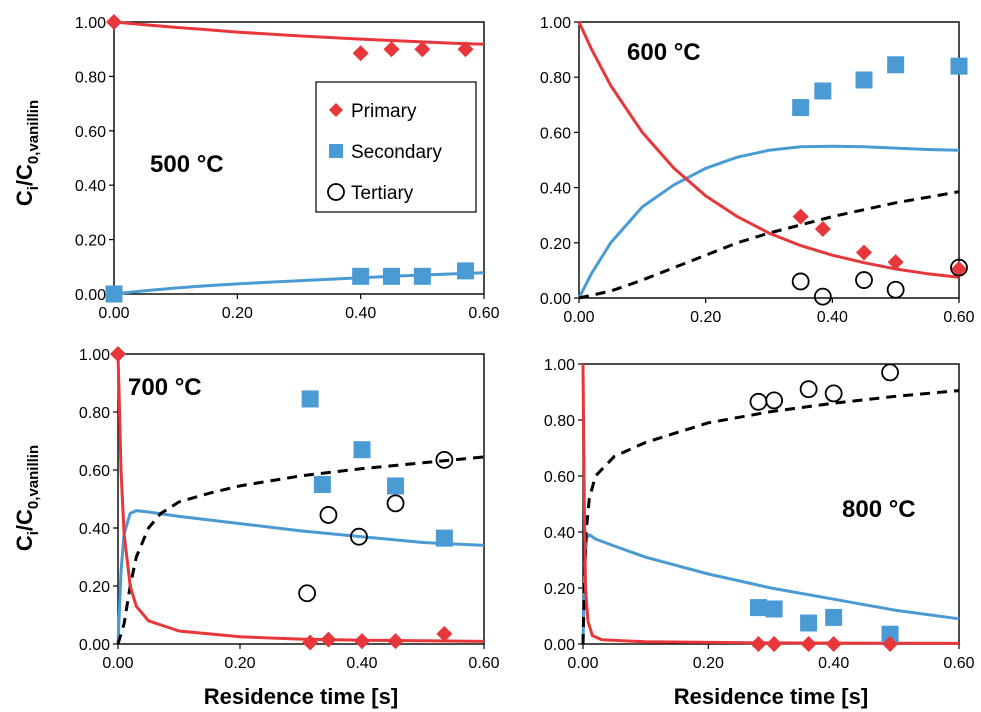  Describe the element at coordinates (187, 164) in the screenshot. I see `temperature-label: 500 °C` at that location.